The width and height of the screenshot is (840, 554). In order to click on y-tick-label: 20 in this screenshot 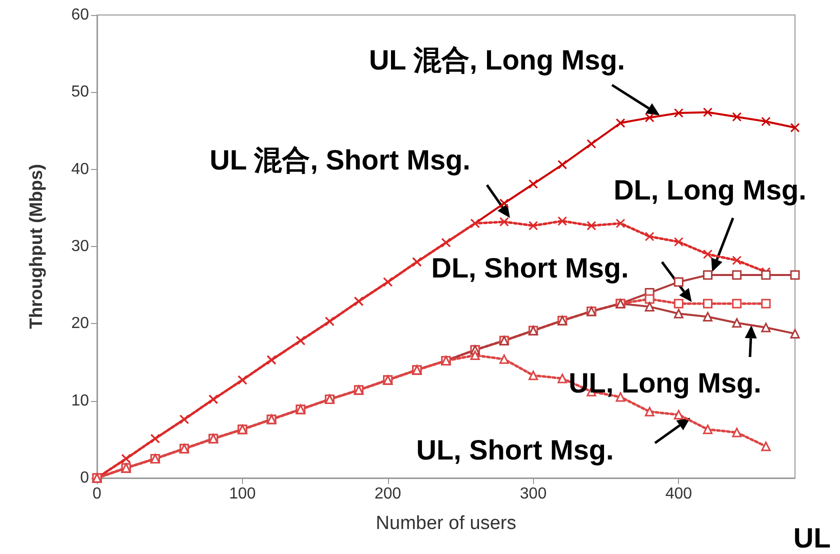, I will do `click(80, 323)`.